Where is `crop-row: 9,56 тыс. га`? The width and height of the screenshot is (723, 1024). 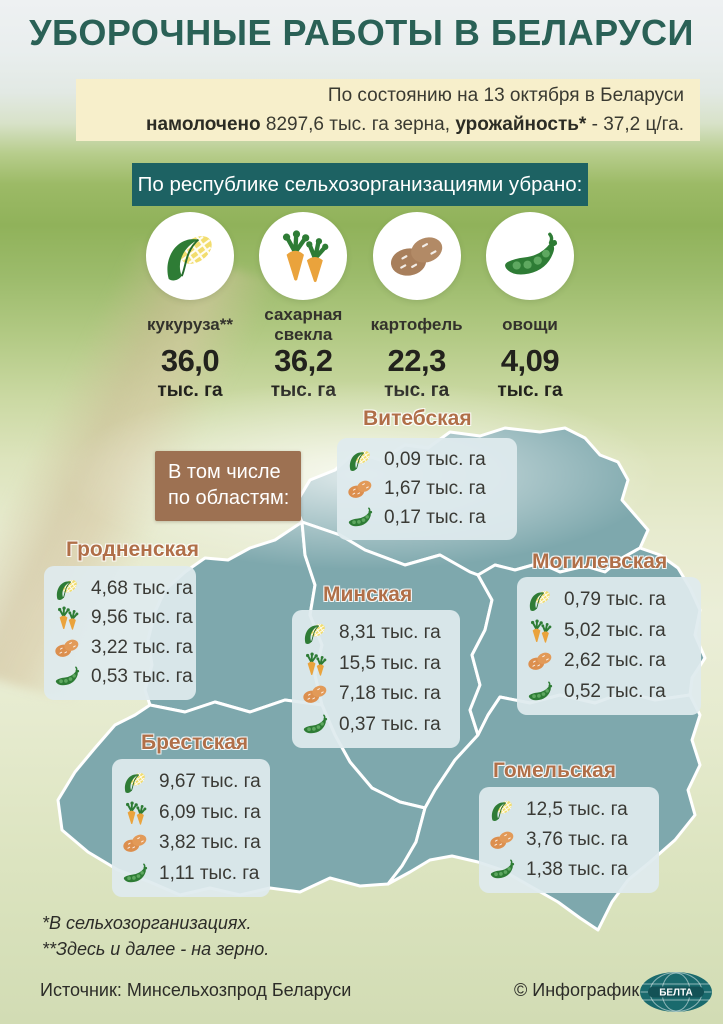 crop-row: 9,56 тыс. га is located at coordinates (123, 618).